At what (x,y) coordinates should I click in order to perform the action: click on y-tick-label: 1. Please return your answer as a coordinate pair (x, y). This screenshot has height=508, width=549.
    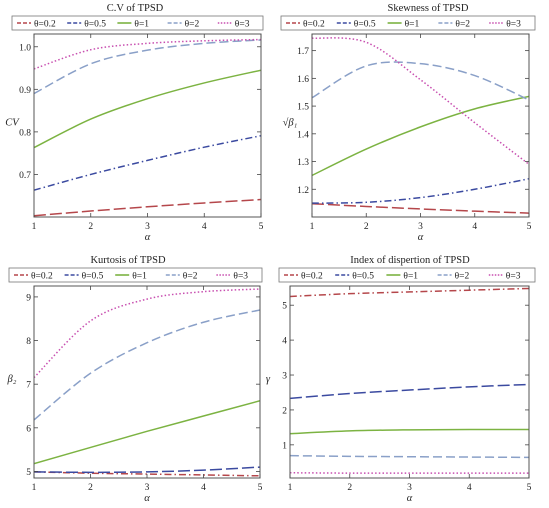
    Looking at the image, I should click on (284, 446).